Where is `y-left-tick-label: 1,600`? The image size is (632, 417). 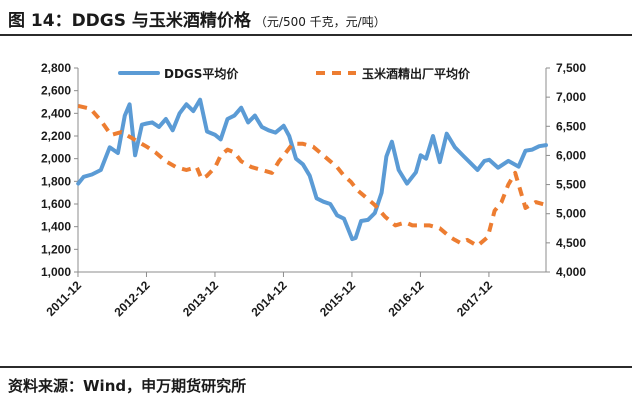 y-left-tick-label: 1,600 is located at coordinates (56, 204).